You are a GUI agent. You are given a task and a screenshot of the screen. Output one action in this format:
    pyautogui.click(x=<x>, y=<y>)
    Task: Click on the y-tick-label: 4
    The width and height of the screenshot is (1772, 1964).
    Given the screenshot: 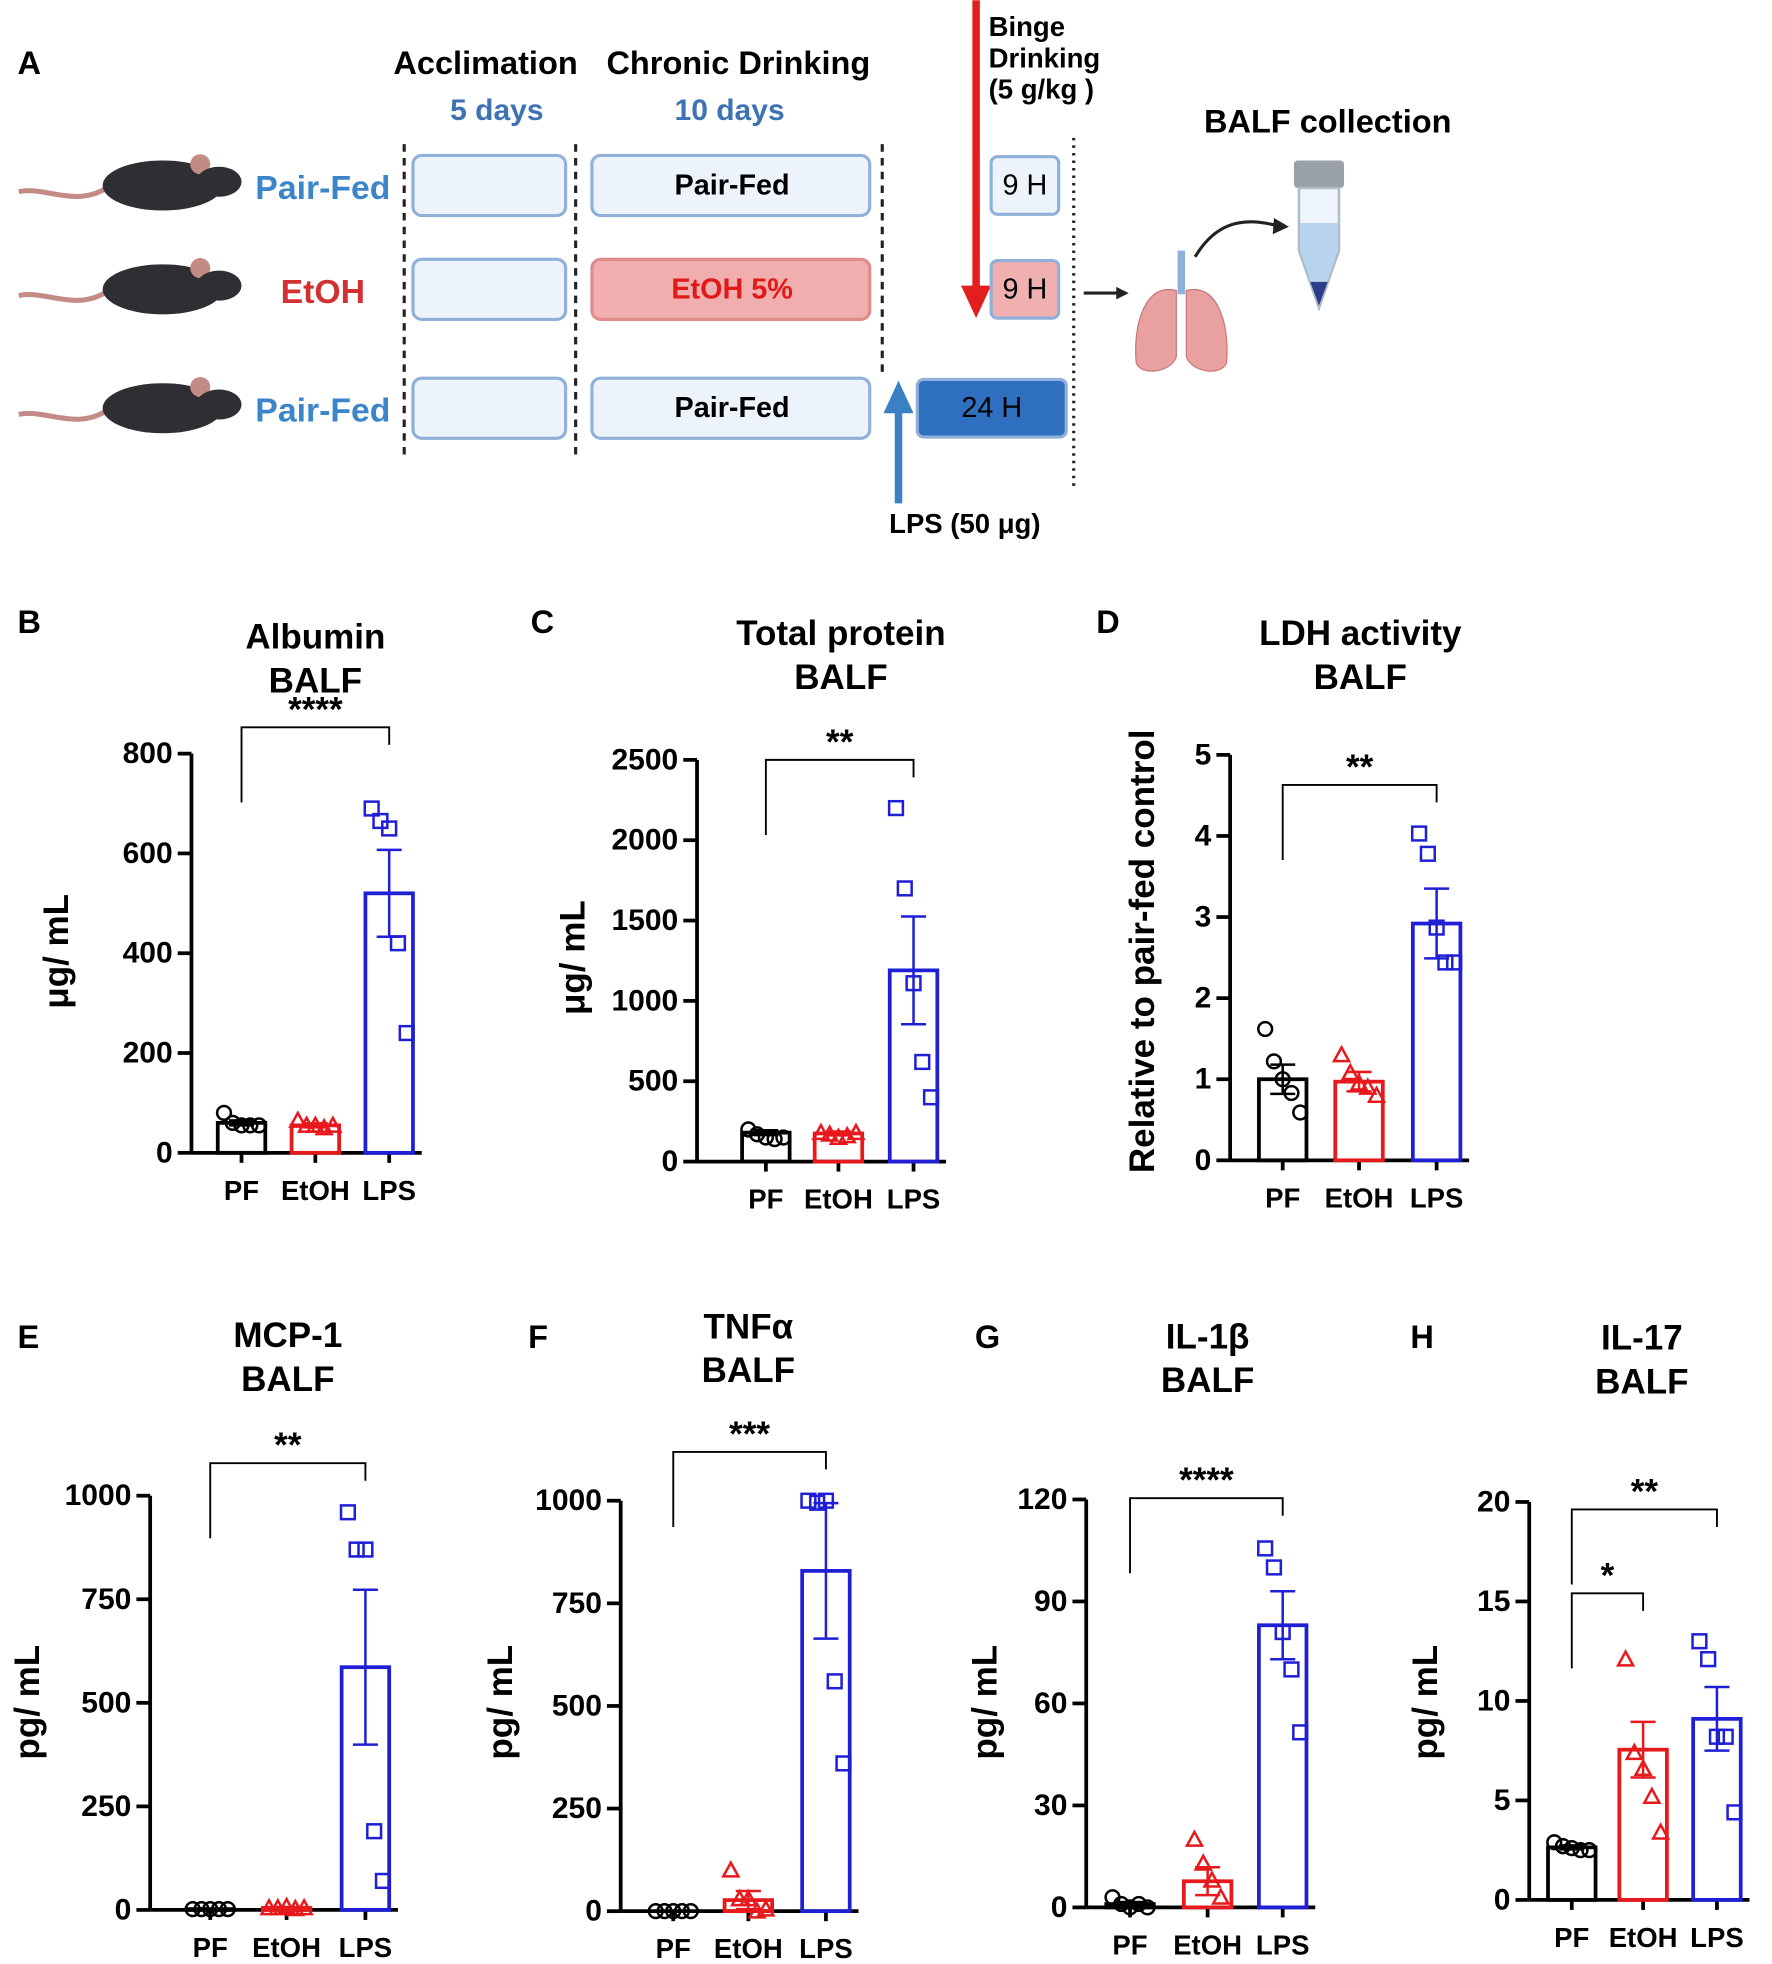 What is the action you would take?
    pyautogui.click(x=1203, y=835)
    